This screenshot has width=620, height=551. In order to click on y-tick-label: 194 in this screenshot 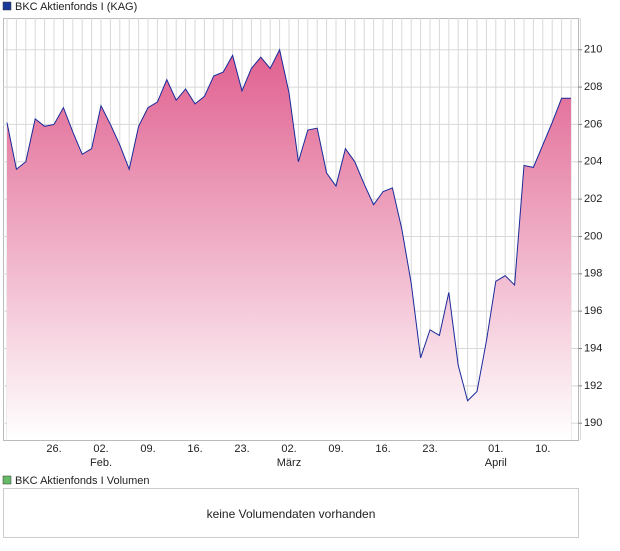, I will do `click(593, 348)`.